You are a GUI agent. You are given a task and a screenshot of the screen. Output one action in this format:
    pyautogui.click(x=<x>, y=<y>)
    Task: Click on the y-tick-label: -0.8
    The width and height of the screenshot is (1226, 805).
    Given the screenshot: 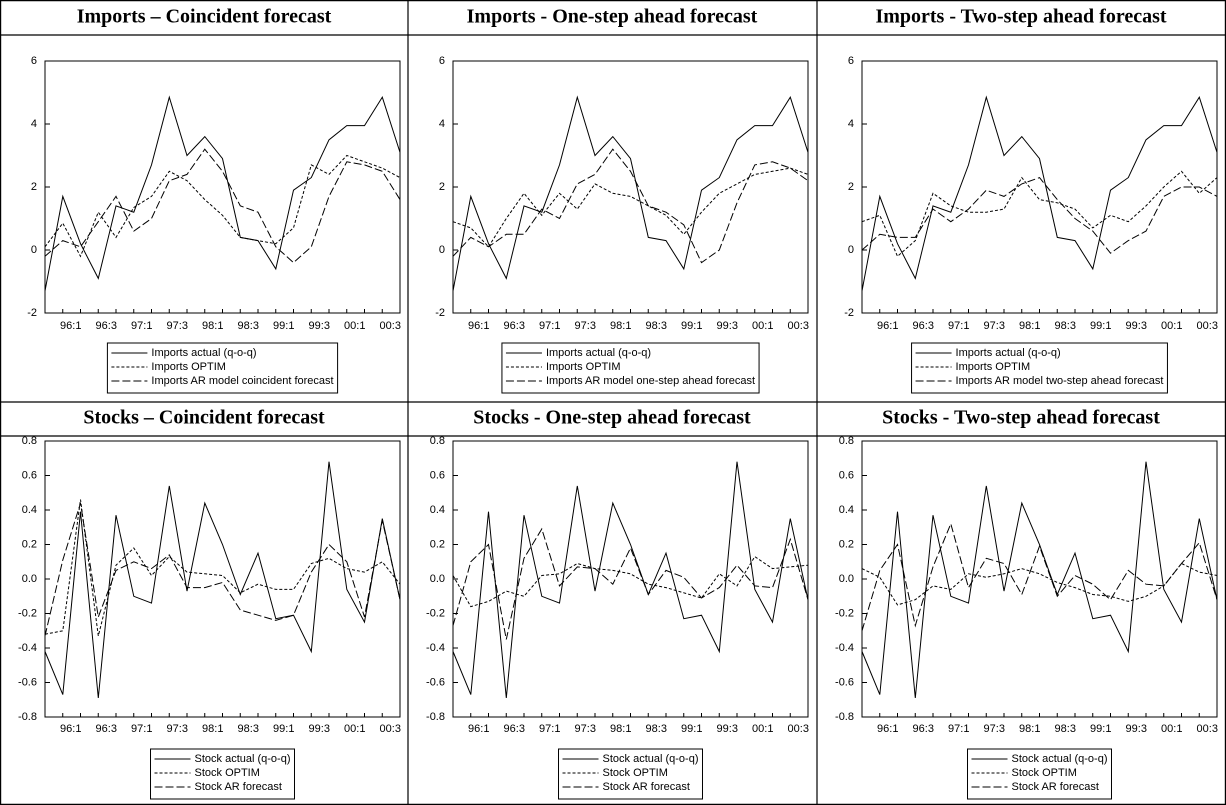 What is the action you would take?
    pyautogui.click(x=27, y=717)
    